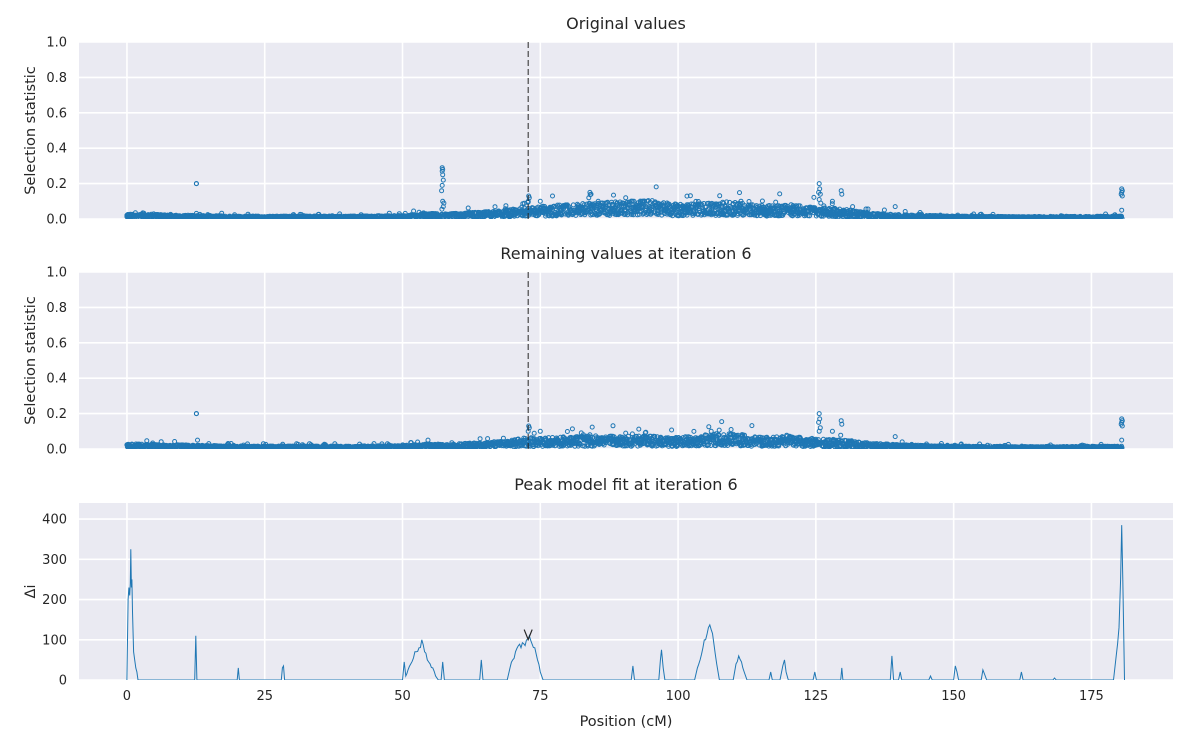 This screenshot has width=1189, height=743. What do you see at coordinates (626, 23) in the screenshot?
I see `panel-title: Original values` at bounding box center [626, 23].